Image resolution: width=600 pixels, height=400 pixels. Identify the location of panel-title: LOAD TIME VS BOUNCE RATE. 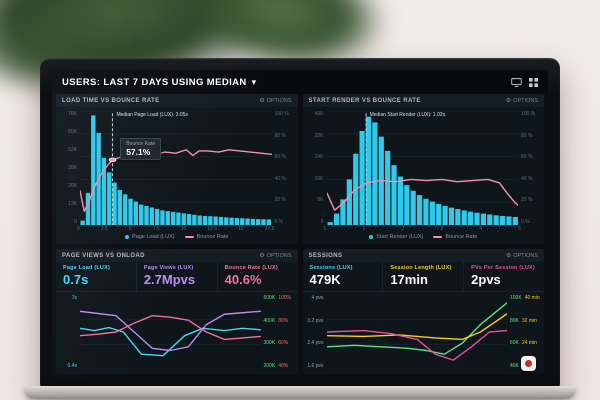
(111, 100).